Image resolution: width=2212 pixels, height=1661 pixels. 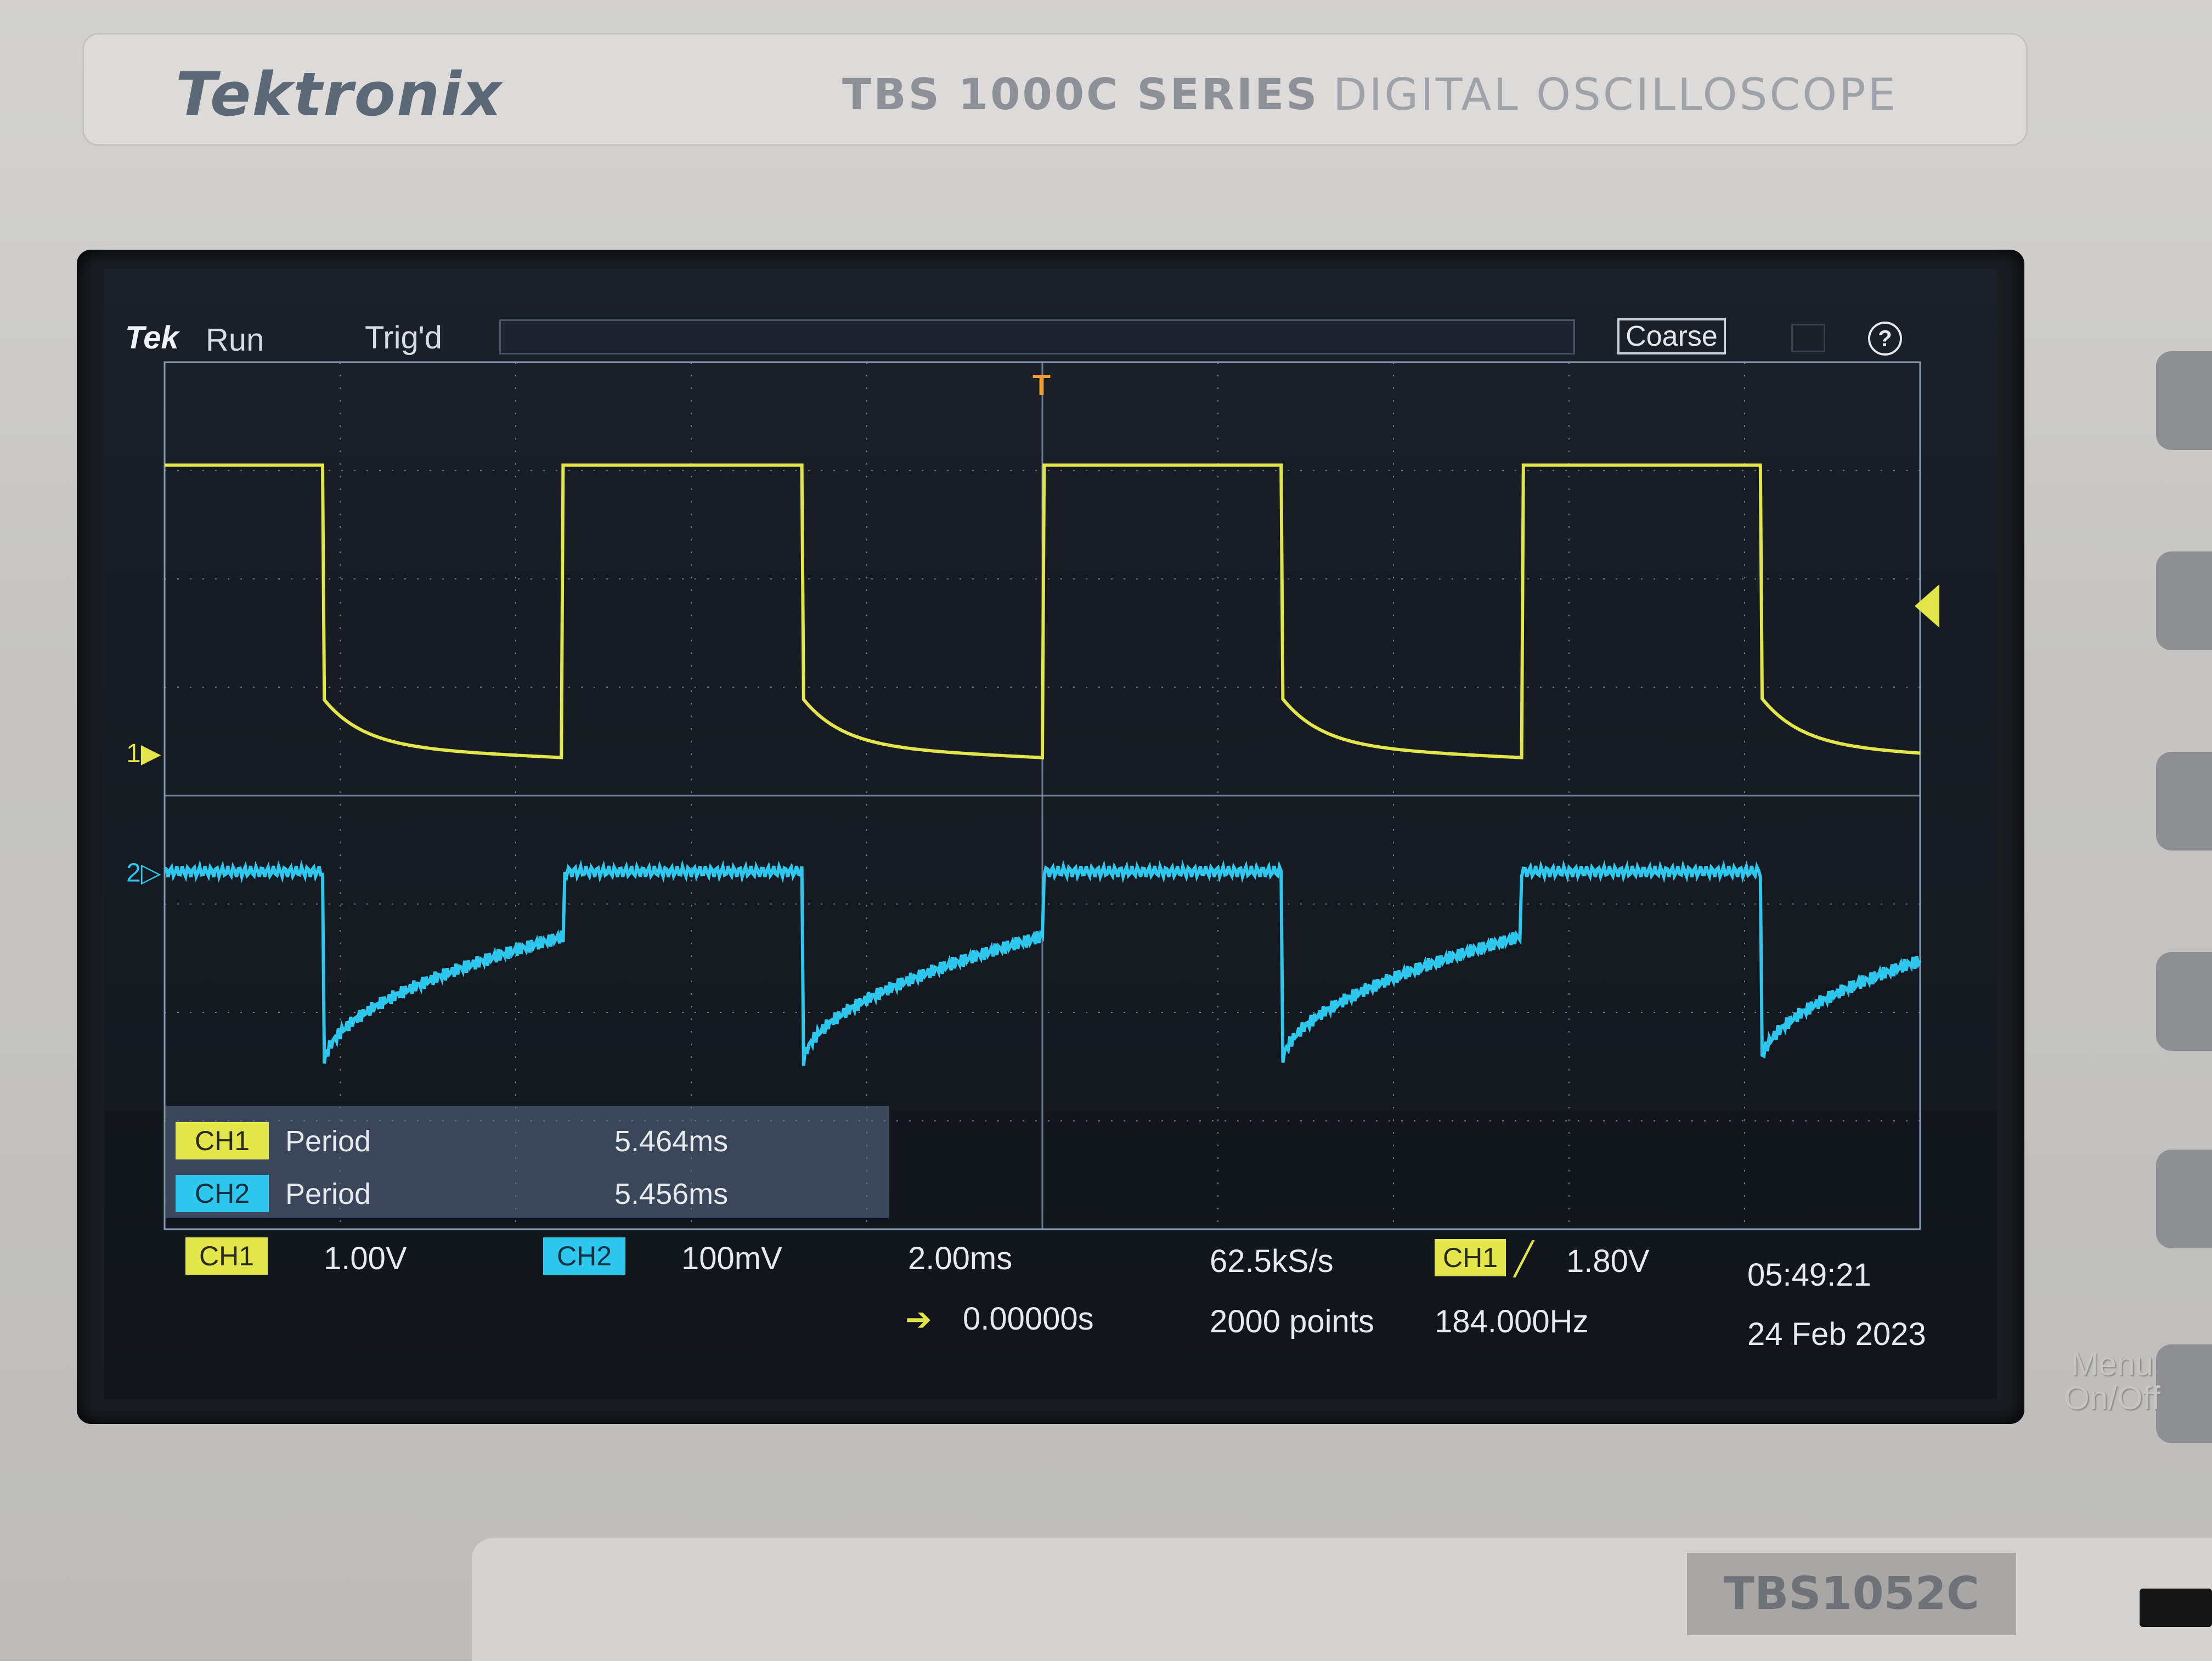 I want to click on rising-edge-icon: ╱, so click(x=1524, y=1259).